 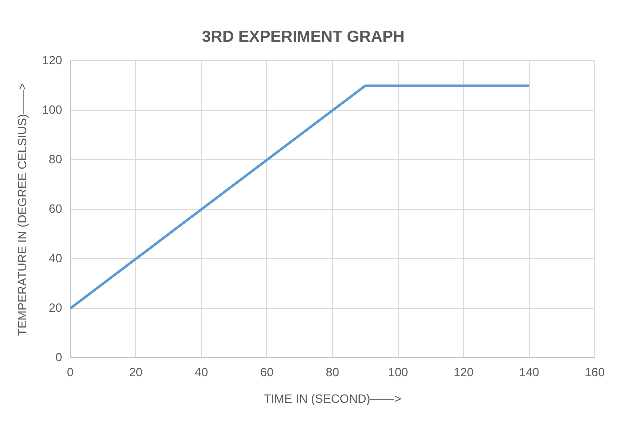 What do you see at coordinates (70, 373) in the screenshot?
I see `x-tick-label: 0` at bounding box center [70, 373].